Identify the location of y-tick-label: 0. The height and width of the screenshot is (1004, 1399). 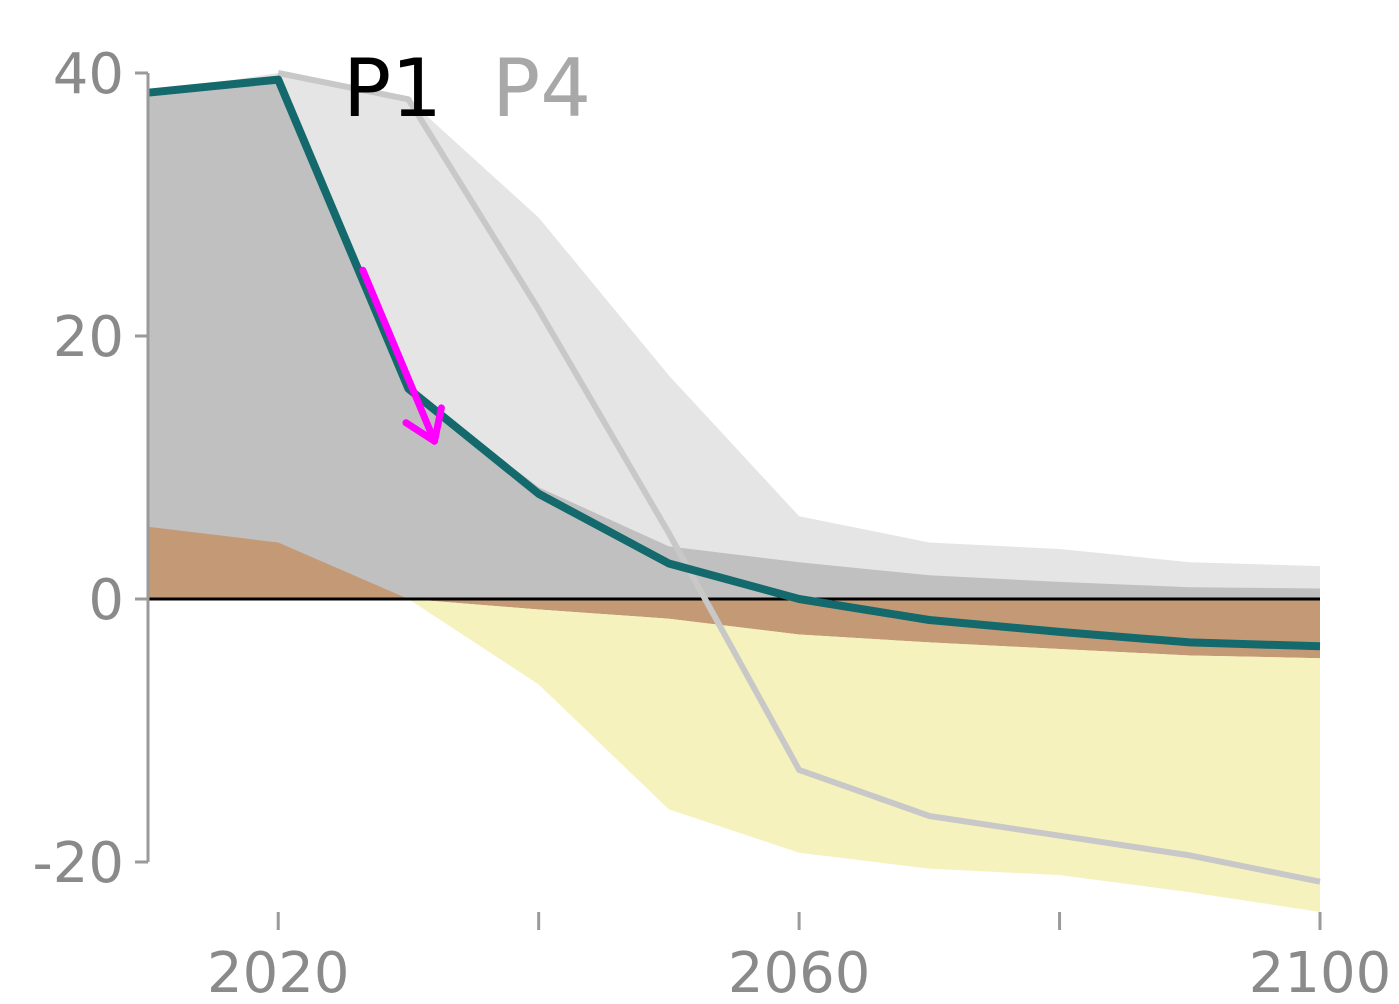
(106, 600).